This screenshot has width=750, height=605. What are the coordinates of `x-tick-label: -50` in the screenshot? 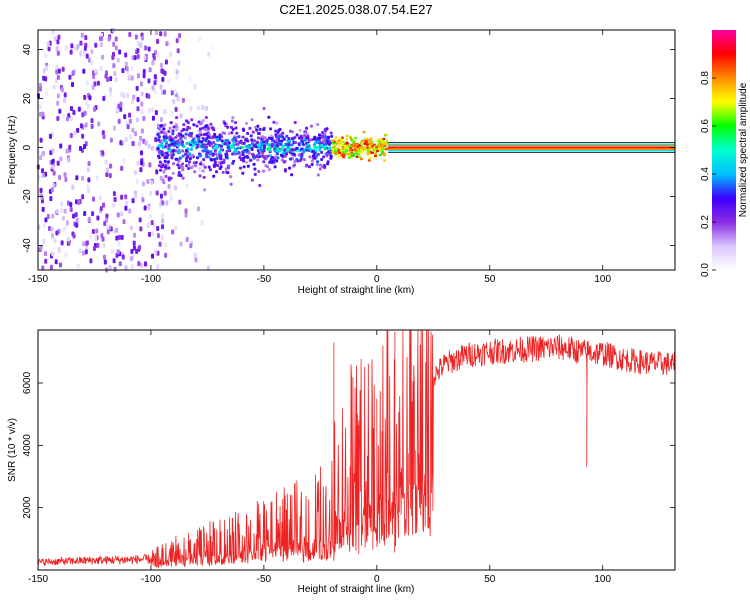 It's located at (264, 279).